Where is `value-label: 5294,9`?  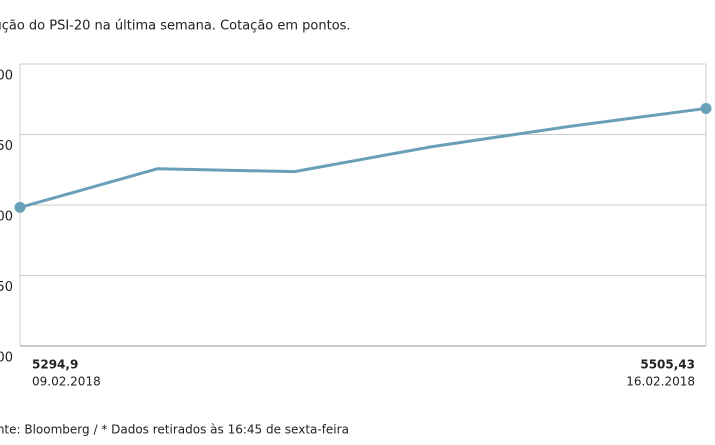
value-label: 5294,9 is located at coordinates (55, 365).